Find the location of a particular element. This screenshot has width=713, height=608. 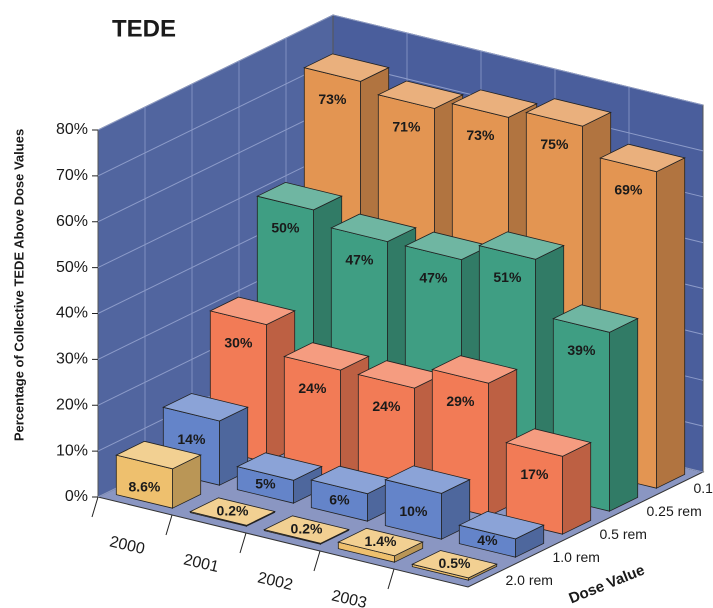

value-label: 0.5% is located at coordinates (455, 563).